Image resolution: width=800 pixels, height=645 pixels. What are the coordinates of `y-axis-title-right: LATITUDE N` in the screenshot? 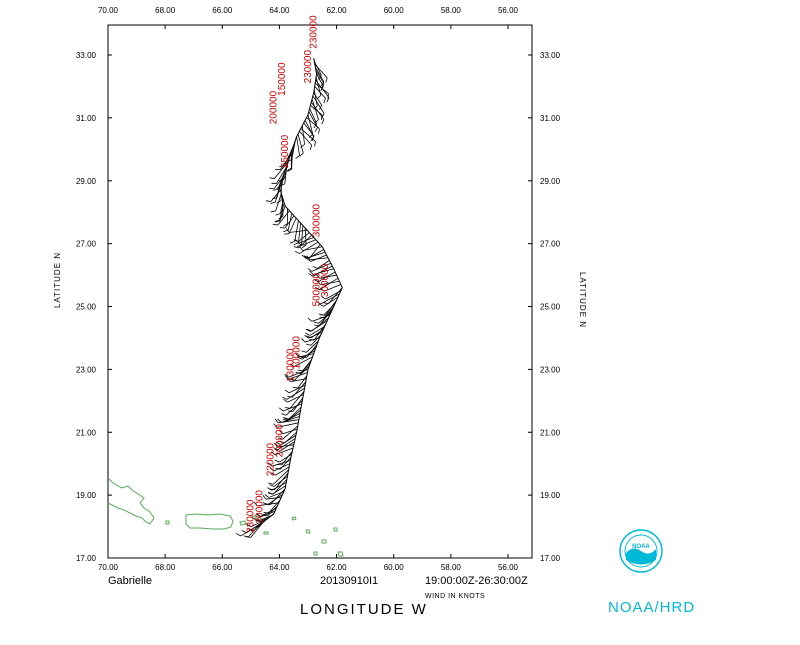 It's located at (582, 300).